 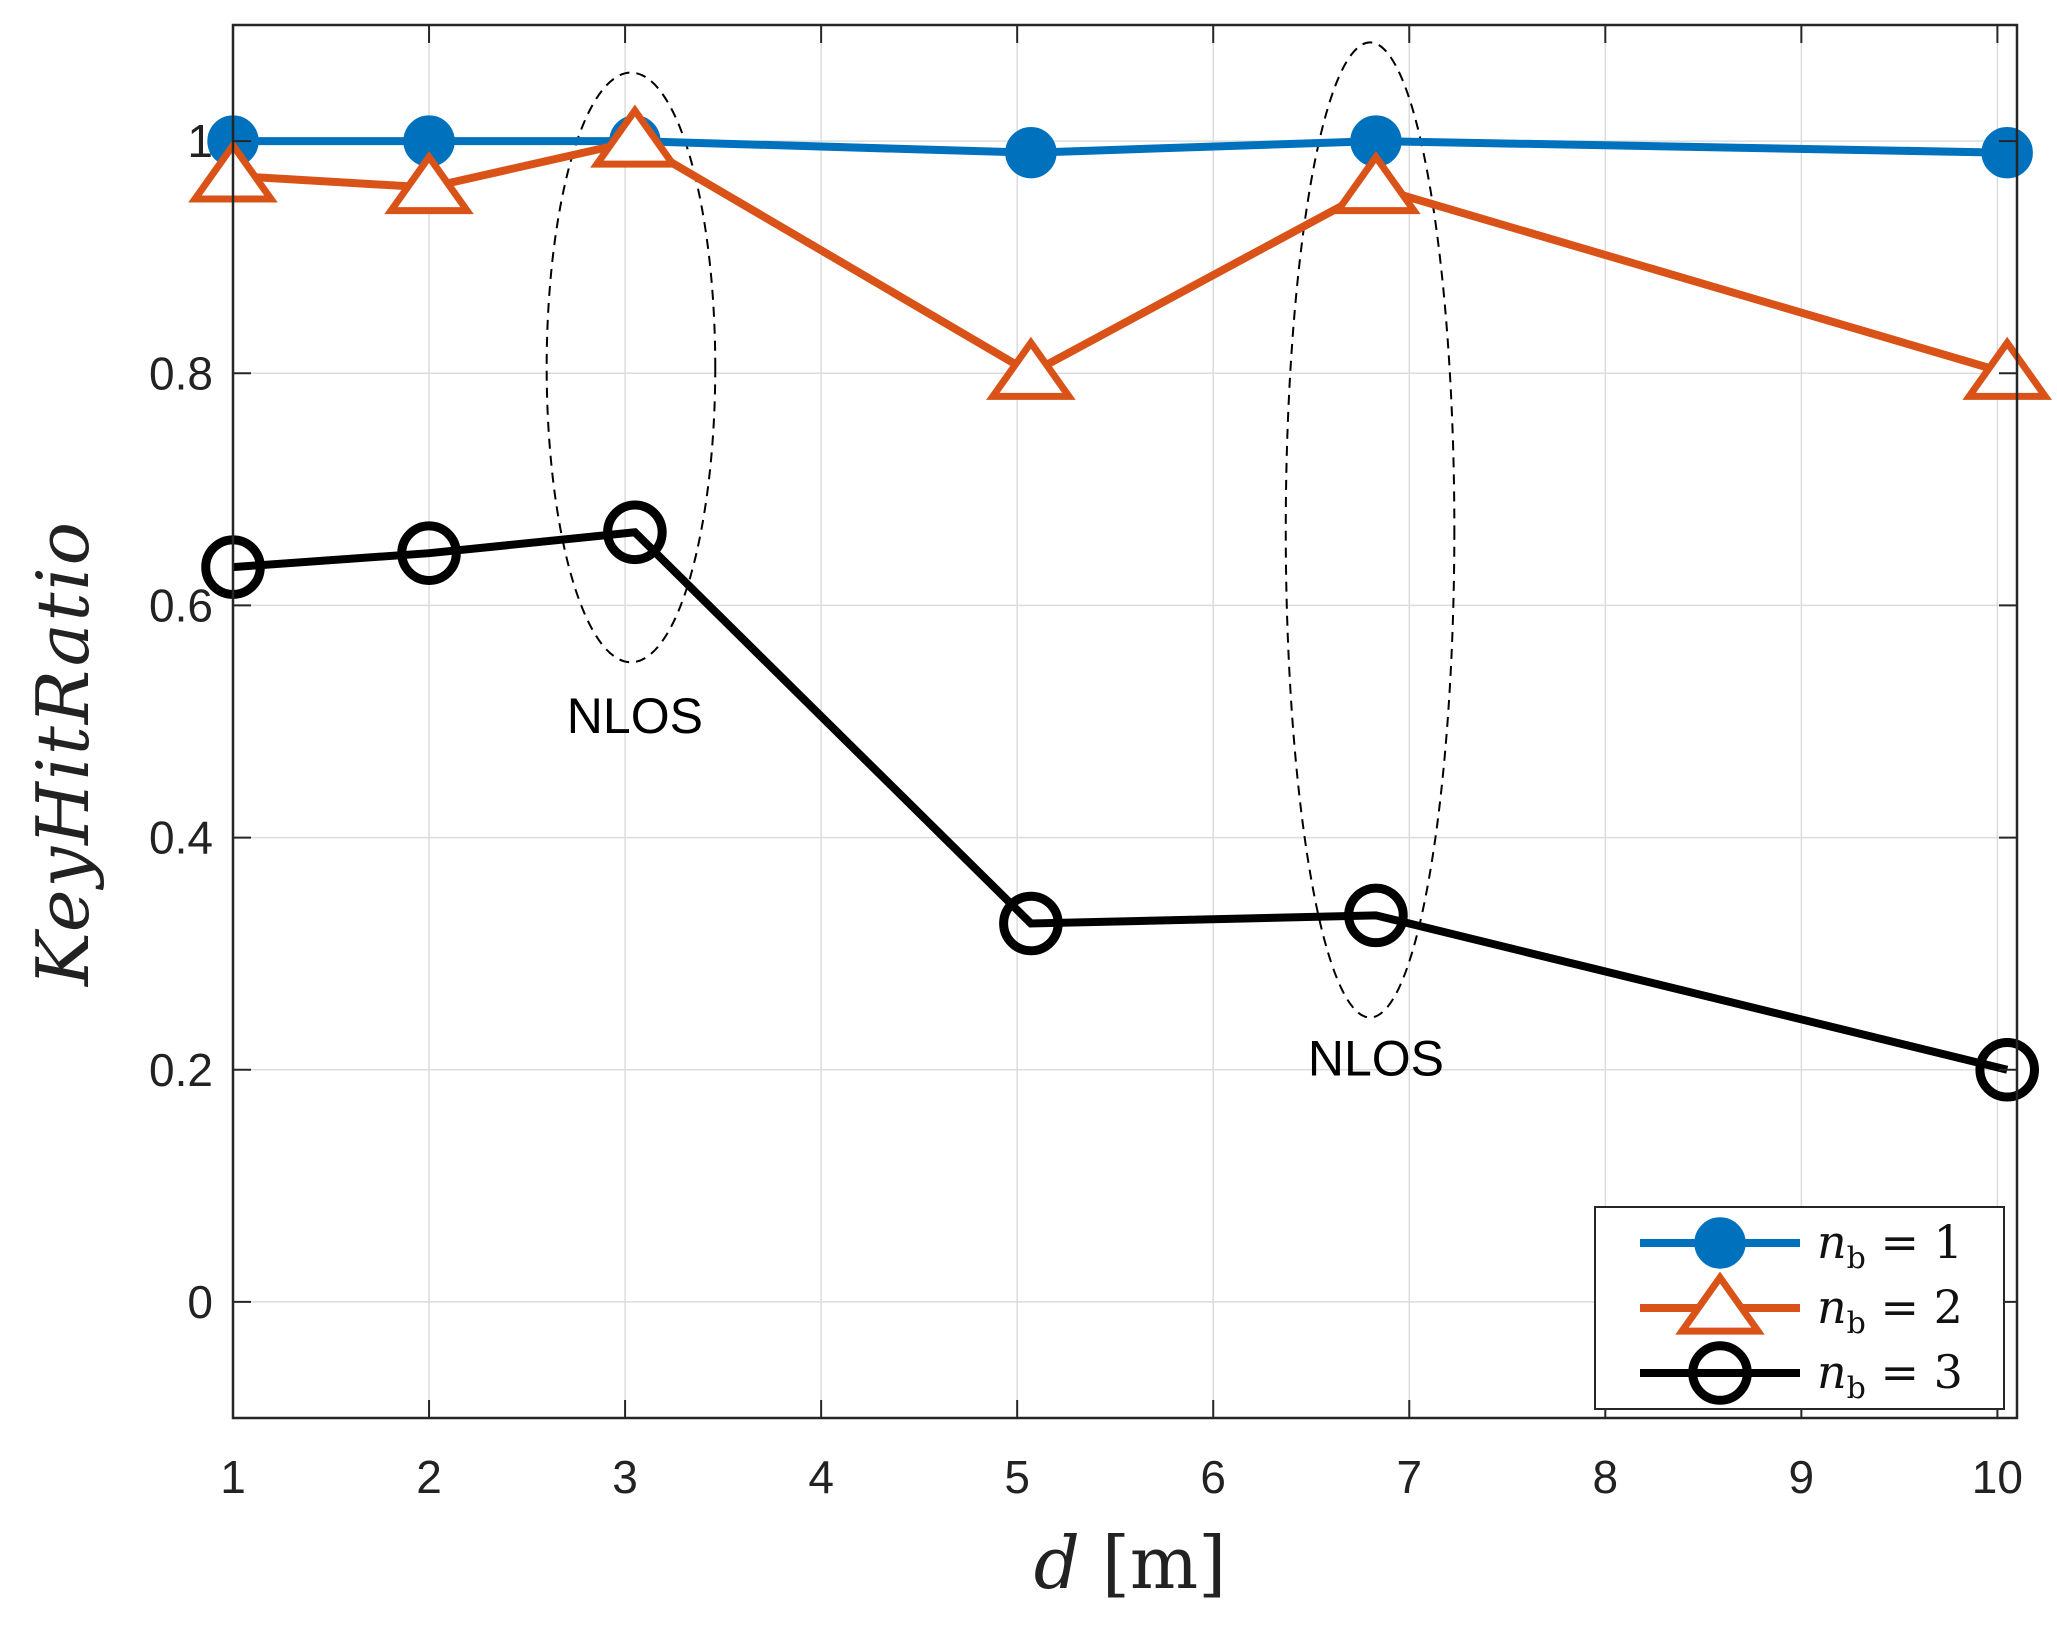 What do you see at coordinates (200, 141) in the screenshot?
I see `y-tick-label: 1` at bounding box center [200, 141].